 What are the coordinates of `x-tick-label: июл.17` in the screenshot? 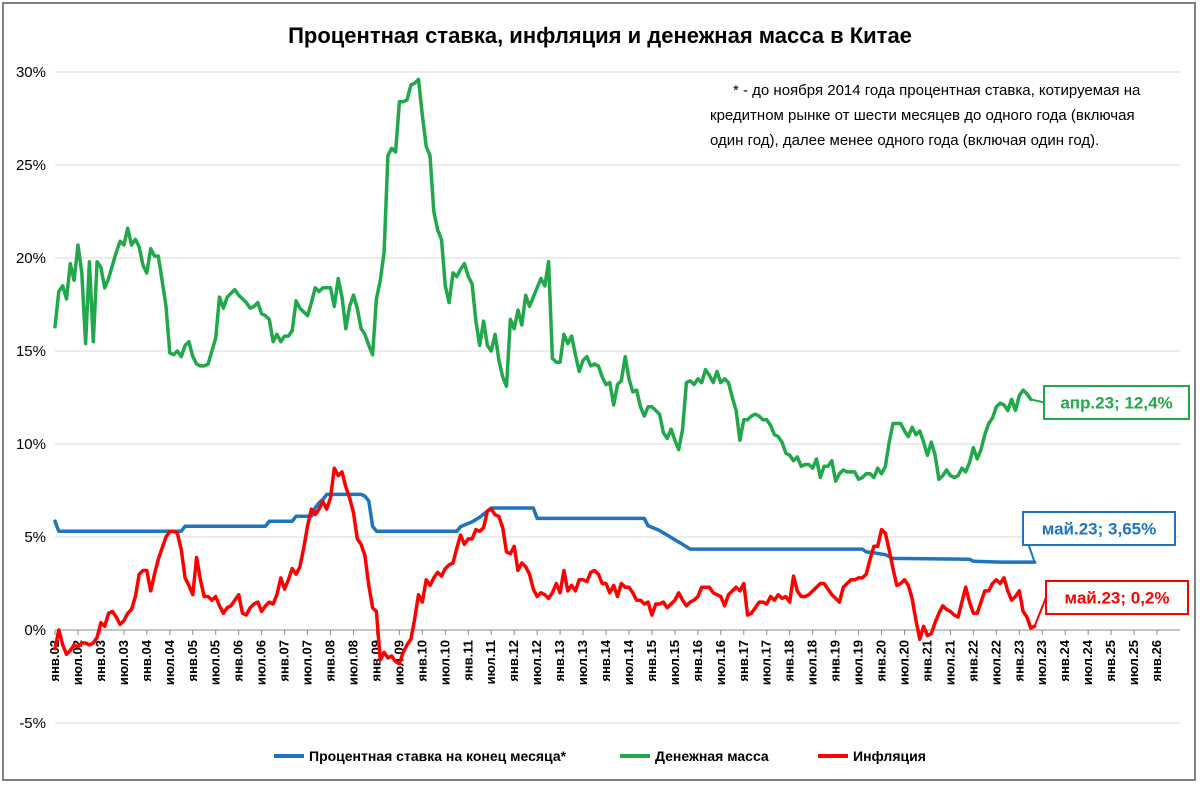 It's located at (766, 662).